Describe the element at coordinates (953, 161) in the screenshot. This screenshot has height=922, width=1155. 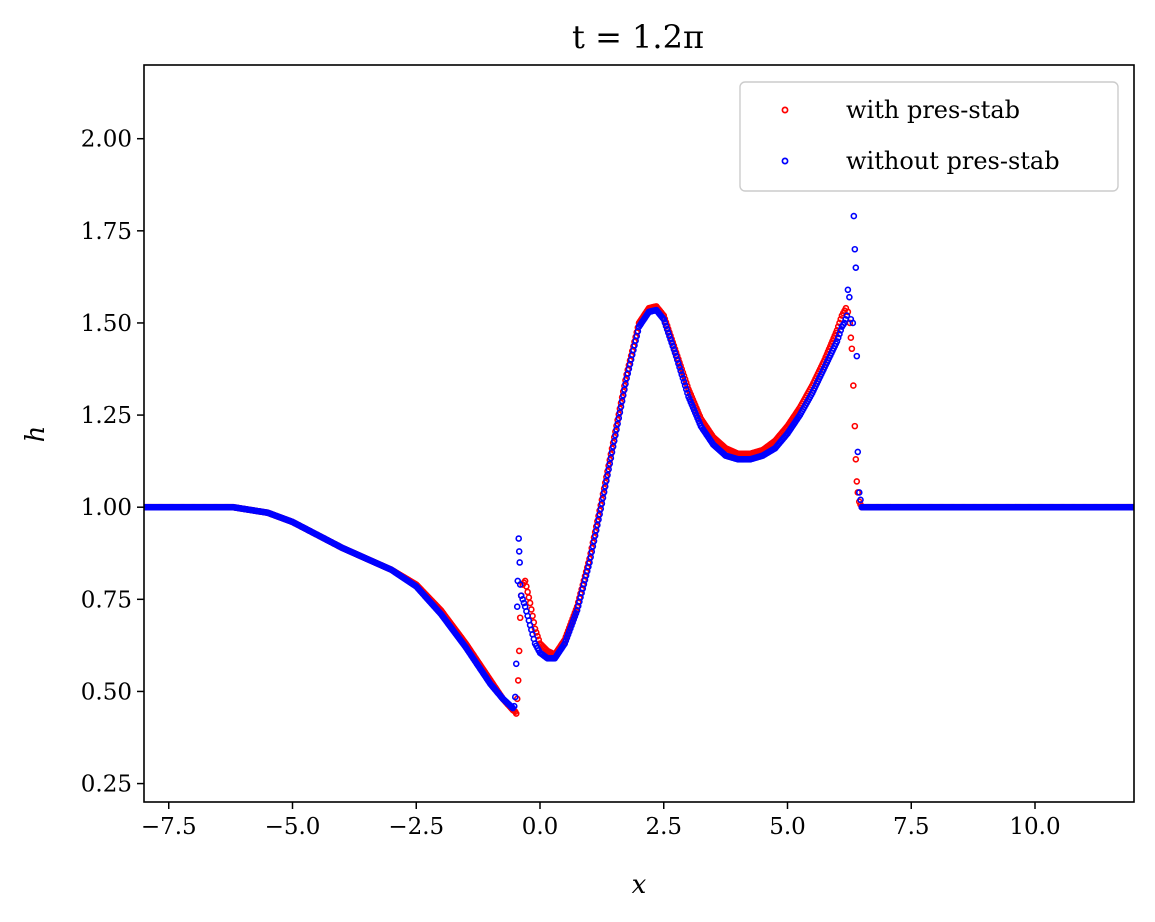
I see `legend-label-without-pres-stab: without pres-stab` at that location.